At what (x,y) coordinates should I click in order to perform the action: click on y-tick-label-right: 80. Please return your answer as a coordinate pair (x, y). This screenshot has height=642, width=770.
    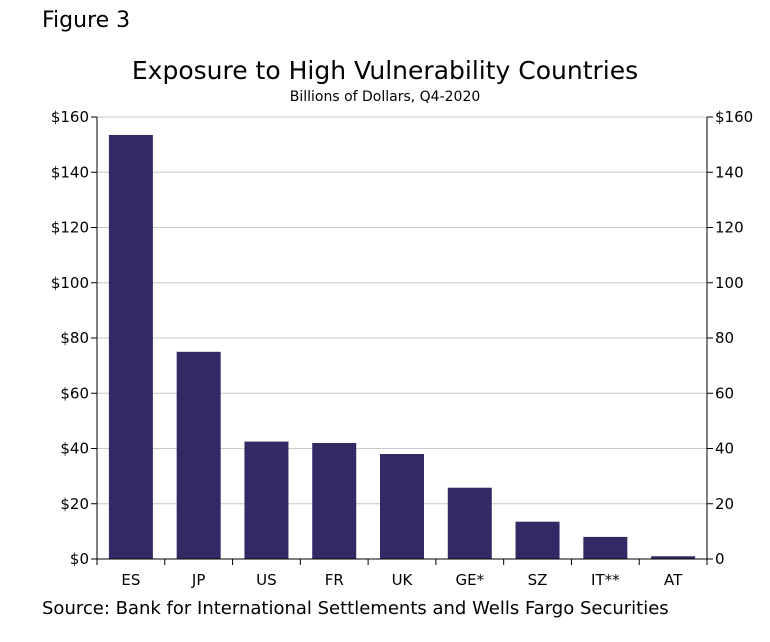
    Looking at the image, I should click on (724, 338).